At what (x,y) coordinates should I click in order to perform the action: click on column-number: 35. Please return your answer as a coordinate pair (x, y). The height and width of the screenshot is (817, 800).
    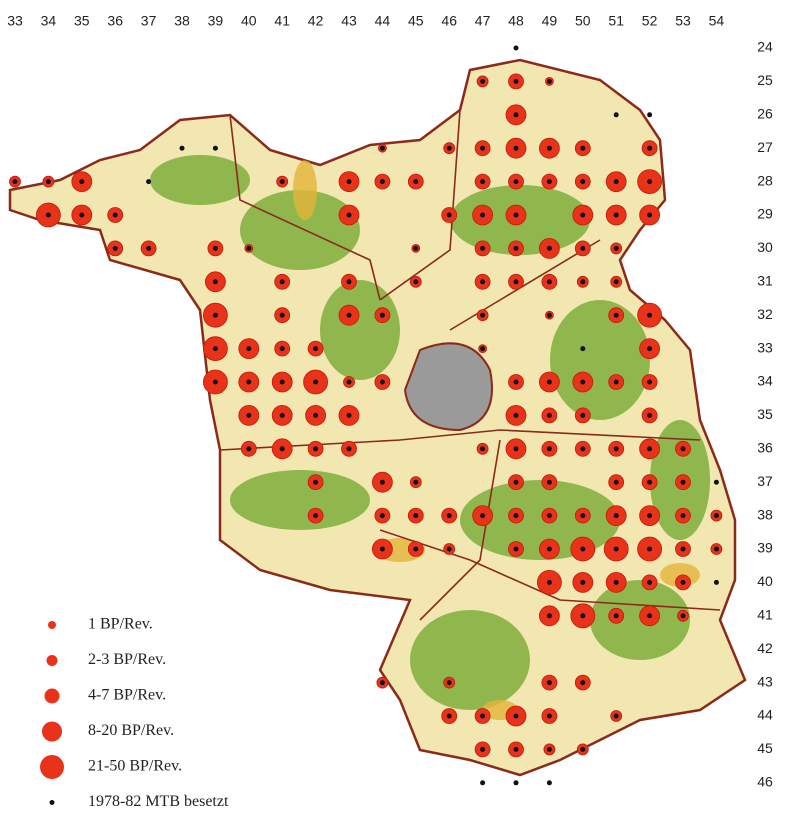
    Looking at the image, I should click on (82, 21).